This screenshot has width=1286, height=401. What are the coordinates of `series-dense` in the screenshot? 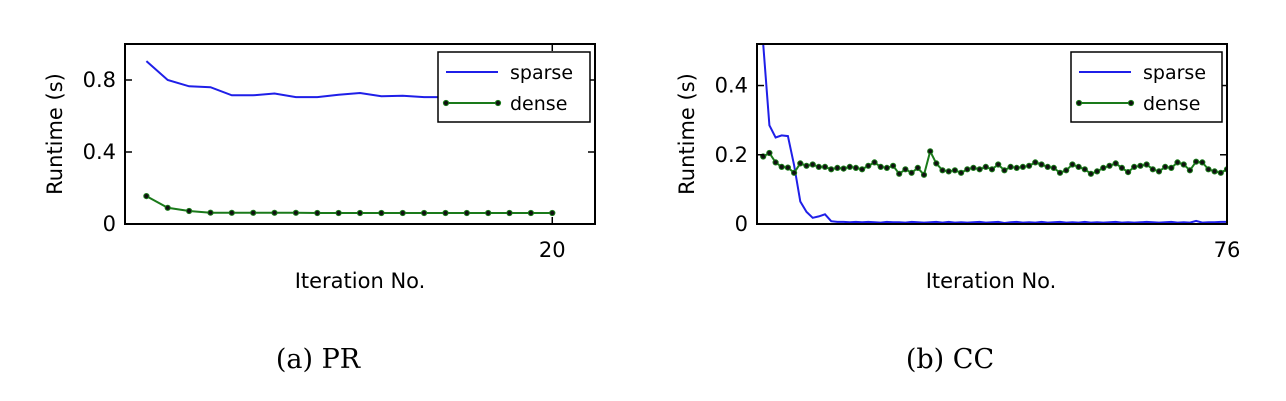 It's located at (993, 163).